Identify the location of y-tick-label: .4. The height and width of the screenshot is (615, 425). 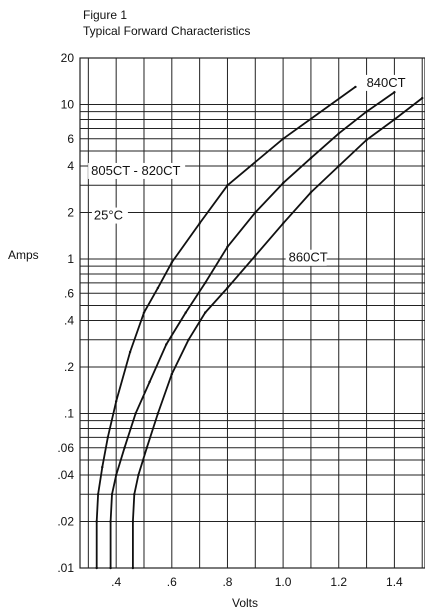
(69, 320).